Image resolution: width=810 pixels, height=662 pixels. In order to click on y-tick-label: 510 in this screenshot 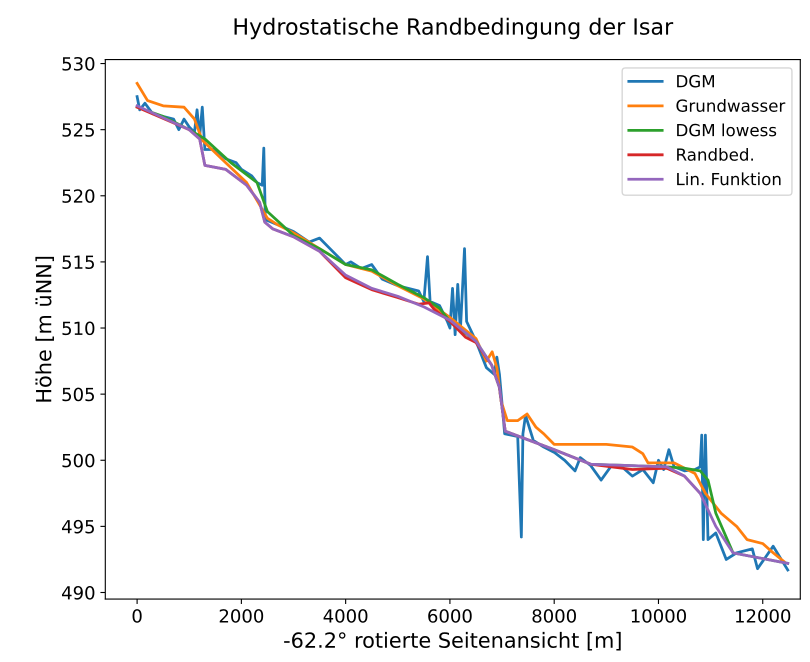, I will do `click(78, 328)`.